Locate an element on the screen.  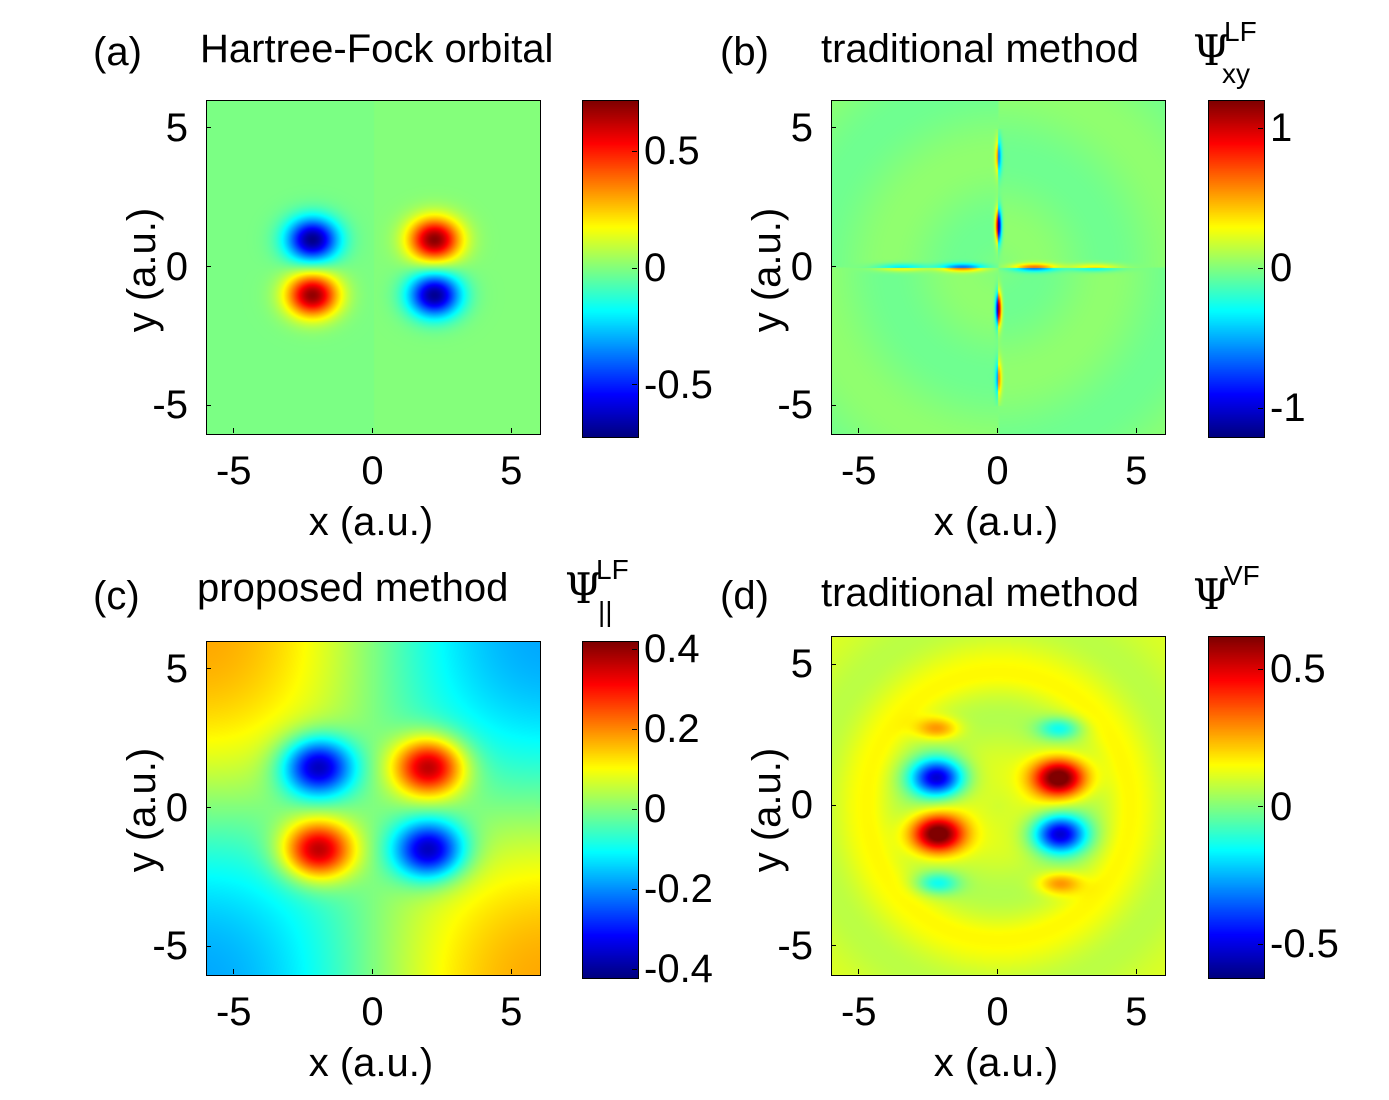
panel-label: (d) is located at coordinates (744, 596).